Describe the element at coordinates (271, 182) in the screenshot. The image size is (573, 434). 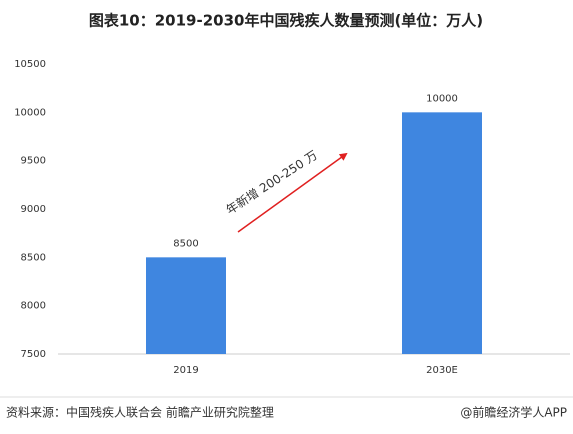
I see `annotation: 年新增 200-250 万` at that location.